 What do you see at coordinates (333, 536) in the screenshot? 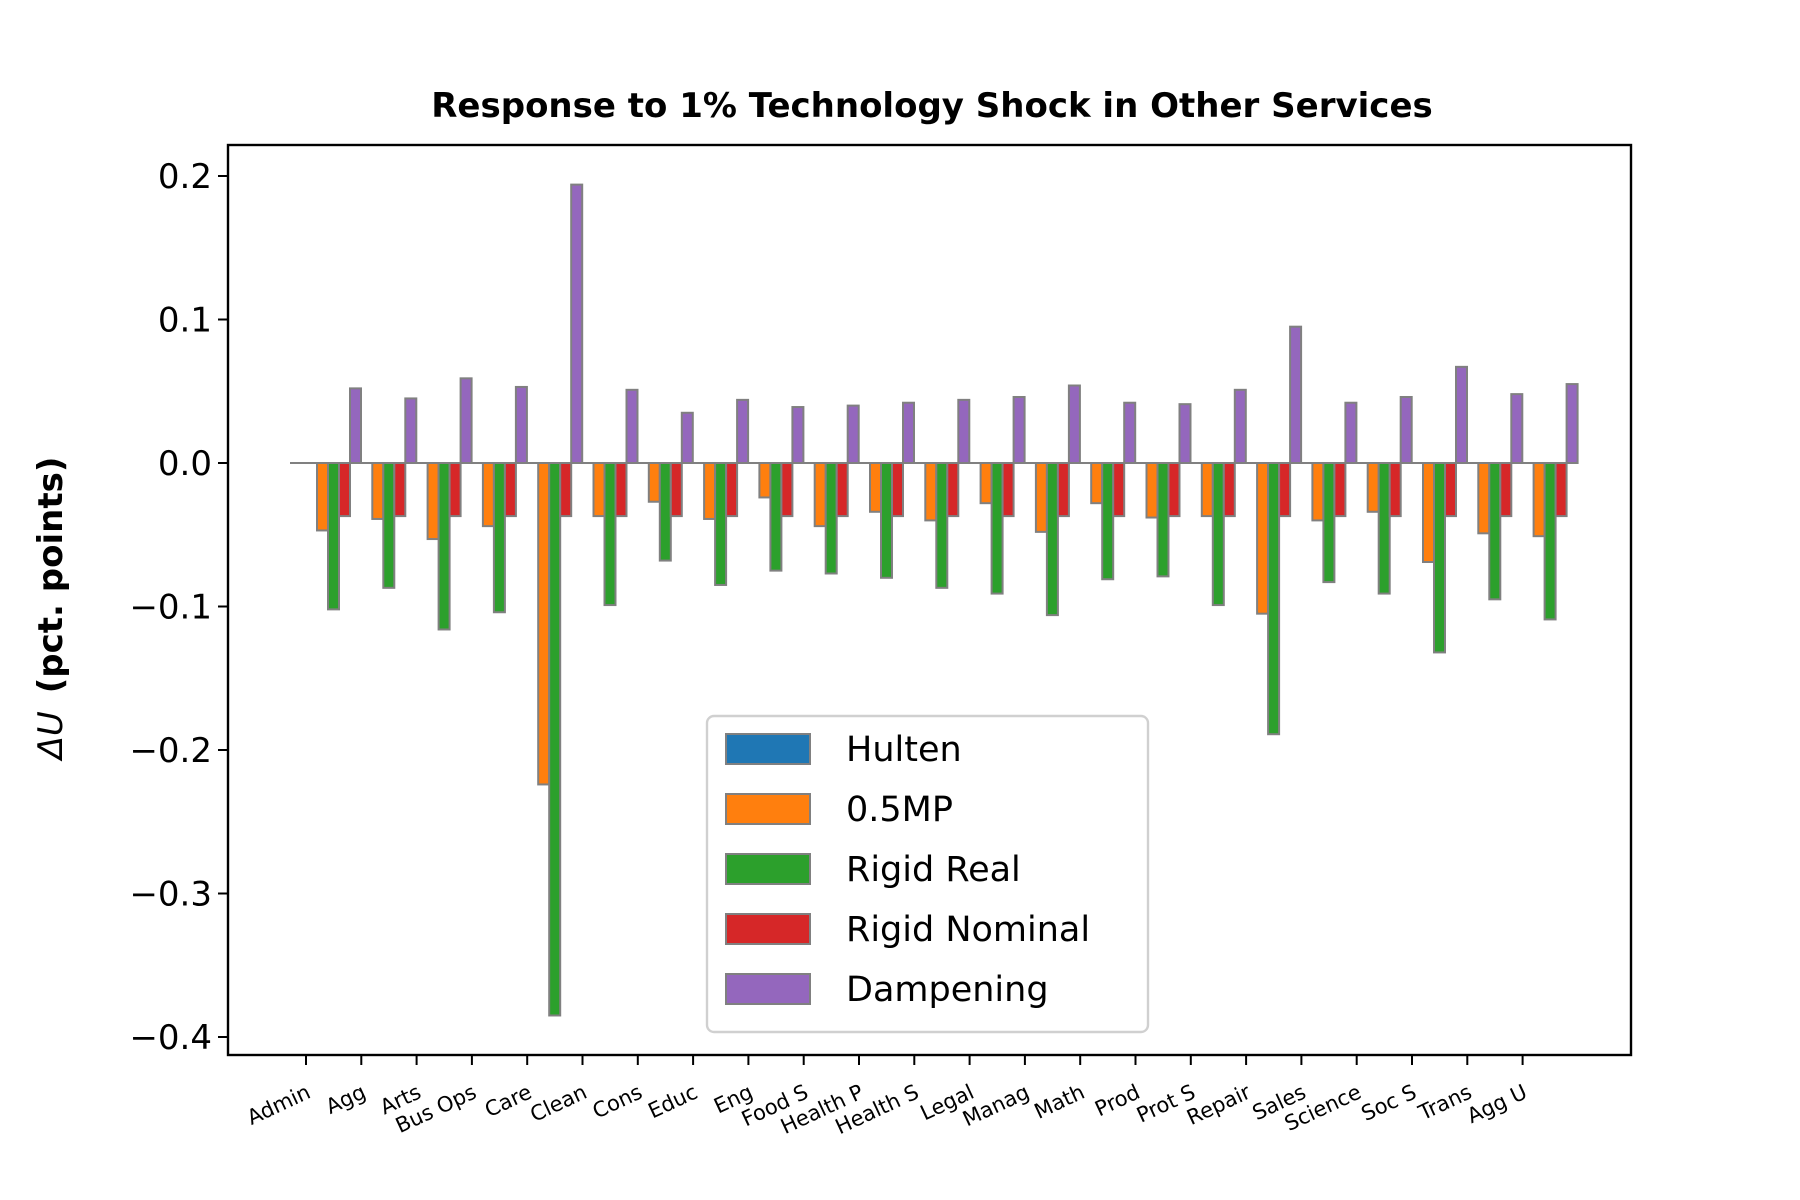
I see `bar-rigid-real-admin` at bounding box center [333, 536].